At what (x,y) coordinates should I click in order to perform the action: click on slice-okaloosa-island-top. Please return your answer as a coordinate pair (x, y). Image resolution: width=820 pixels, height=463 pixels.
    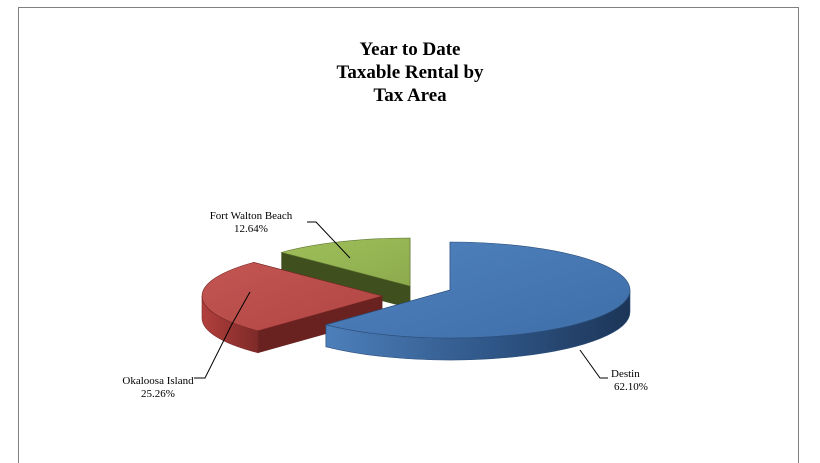
    Looking at the image, I should click on (292, 297).